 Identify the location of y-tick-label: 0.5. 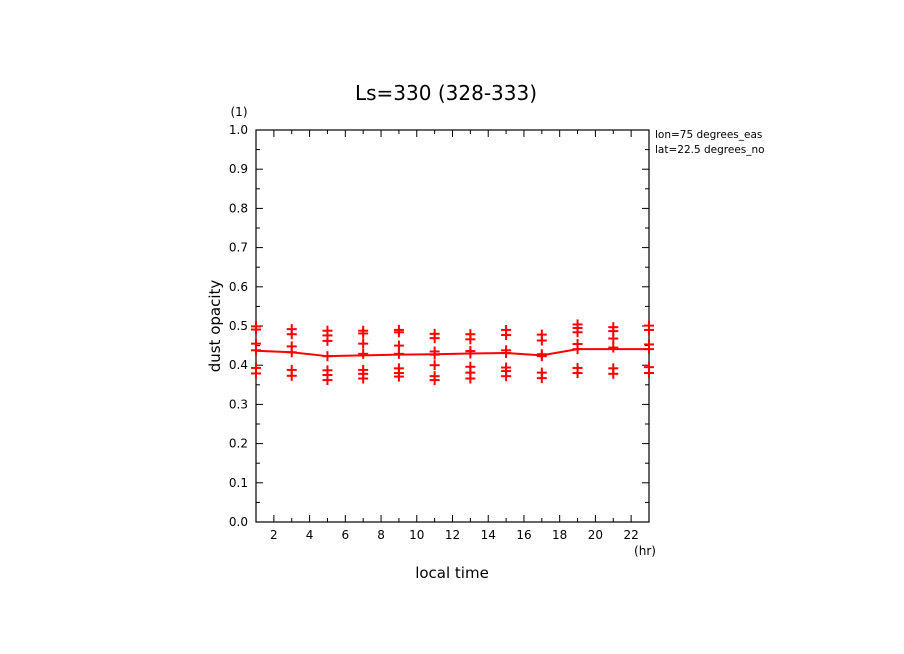
(238, 326).